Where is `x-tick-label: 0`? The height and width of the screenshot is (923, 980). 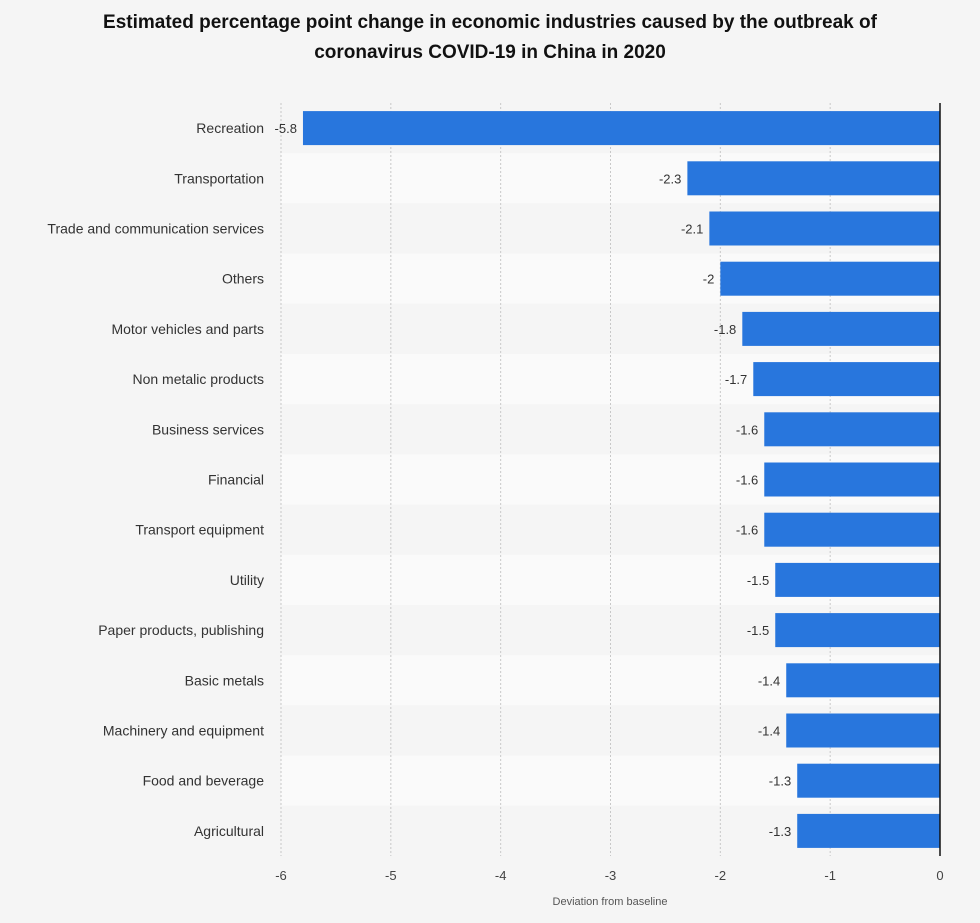
x-tick-label: 0 is located at coordinates (939, 875).